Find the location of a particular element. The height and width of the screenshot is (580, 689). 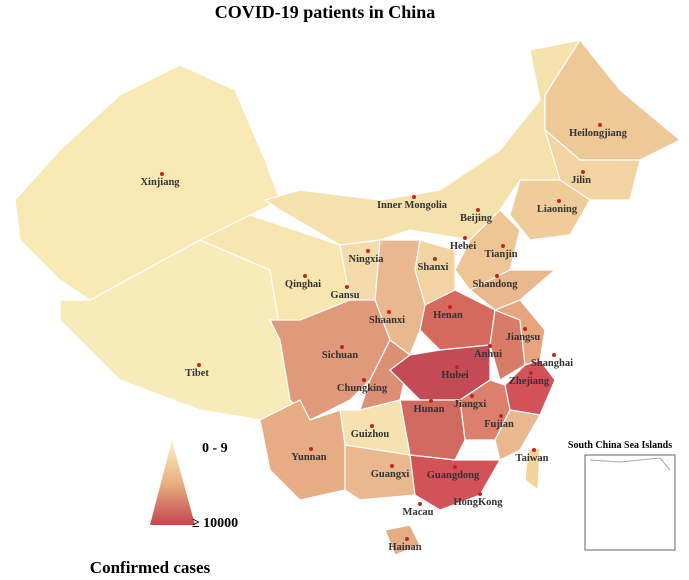

region-label: Sichuan is located at coordinates (340, 355).